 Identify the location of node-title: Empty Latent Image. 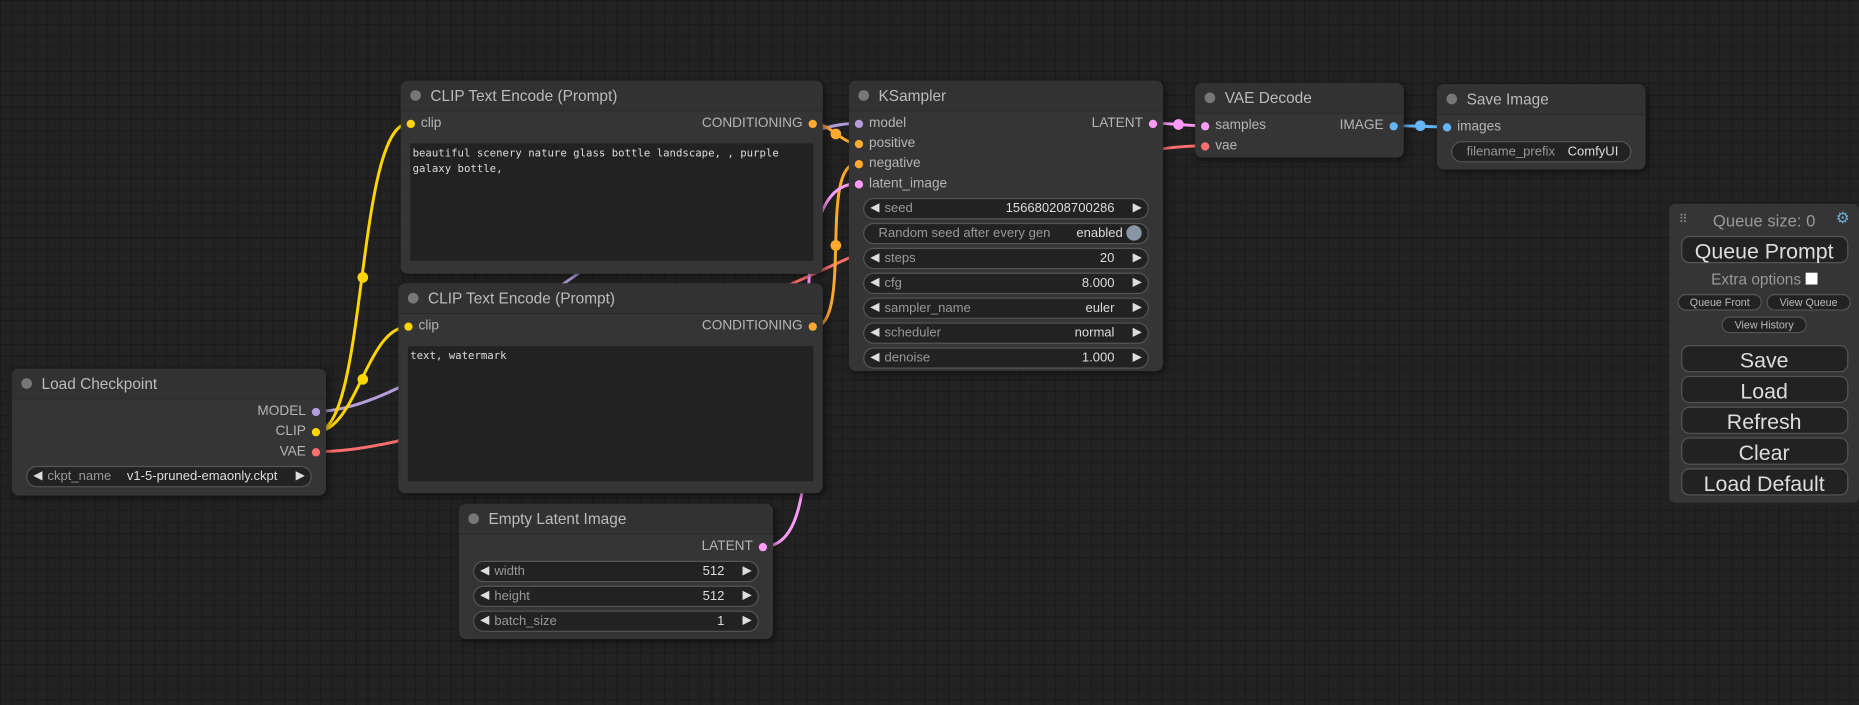
(616, 519).